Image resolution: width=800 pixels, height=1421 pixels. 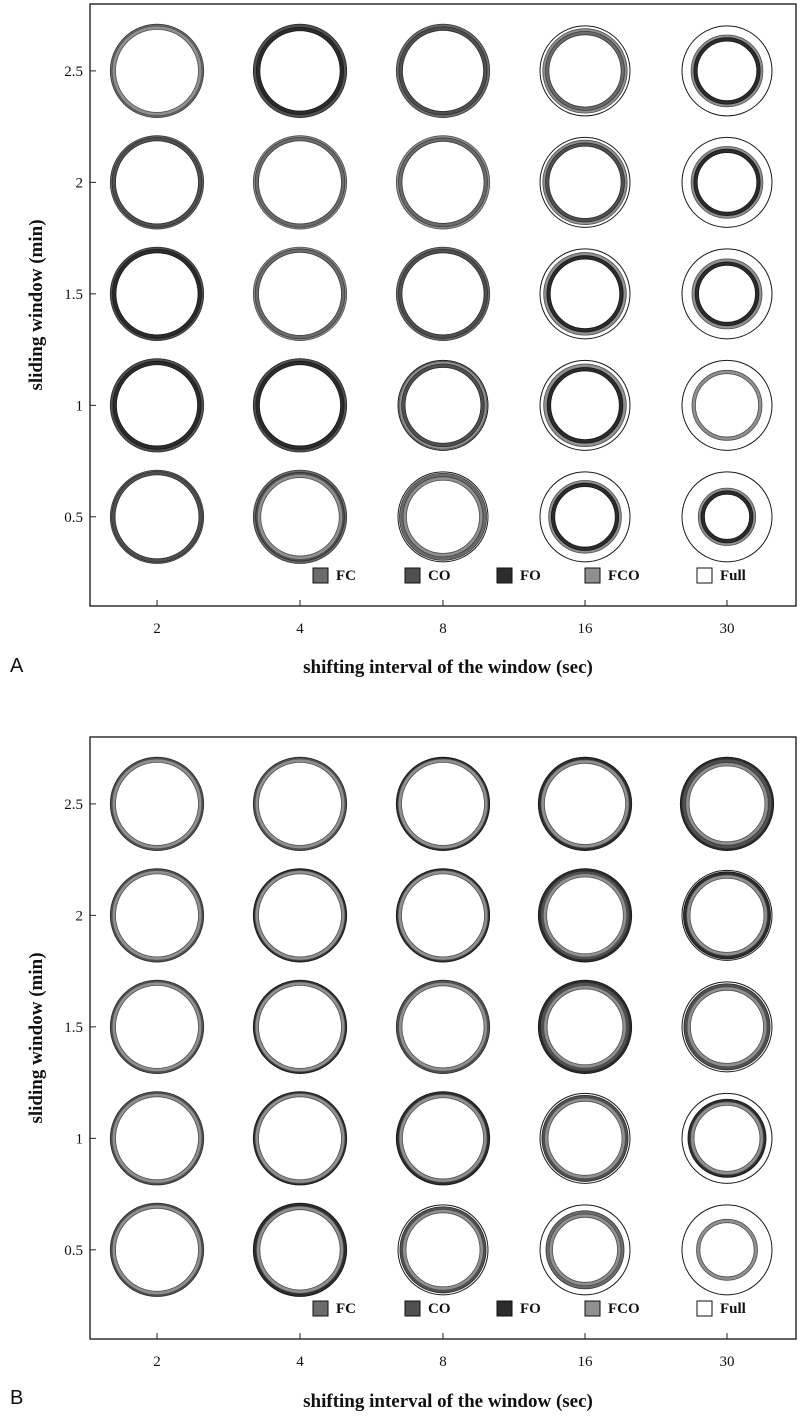 What do you see at coordinates (530, 576) in the screenshot?
I see `legend-label-fo: FO` at bounding box center [530, 576].